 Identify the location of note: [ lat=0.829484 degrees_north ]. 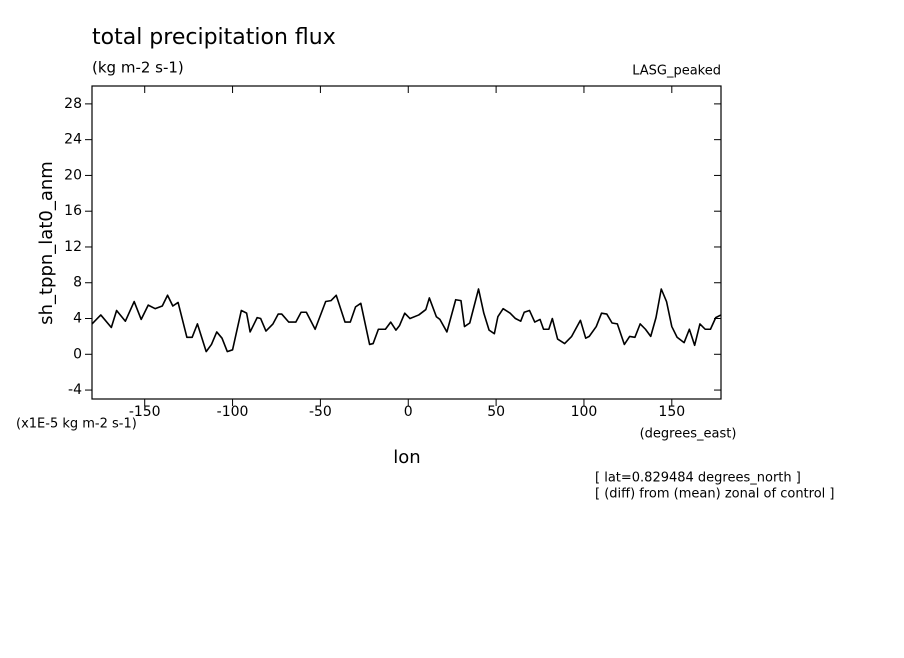
(698, 478).